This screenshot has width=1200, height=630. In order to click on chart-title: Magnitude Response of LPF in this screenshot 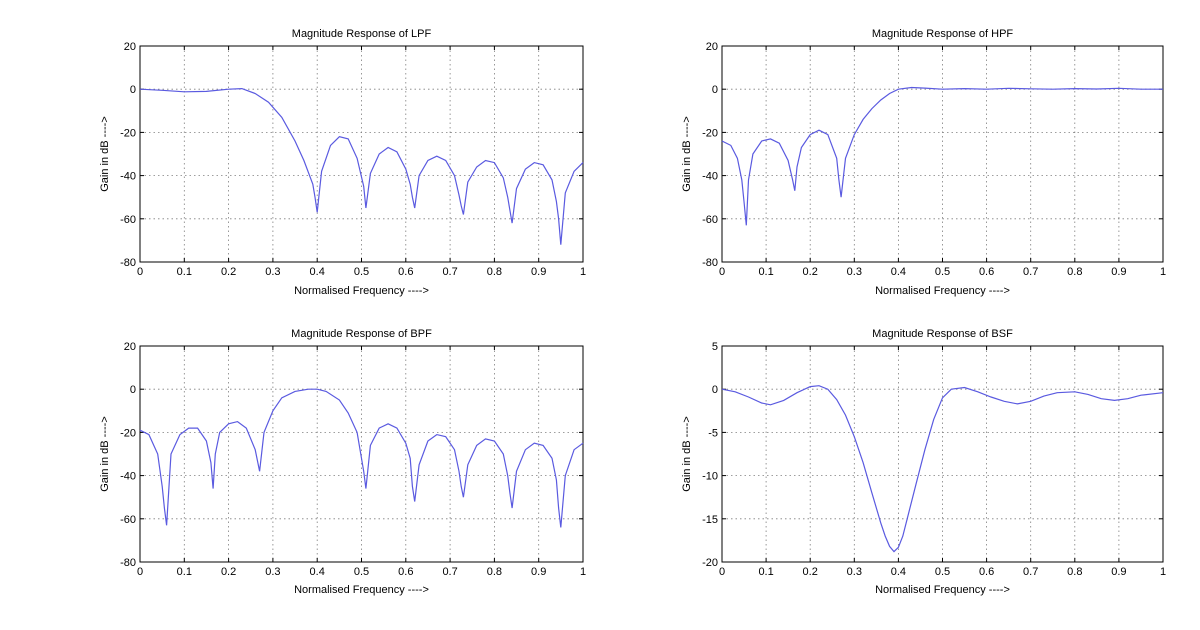, I will do `click(362, 34)`.